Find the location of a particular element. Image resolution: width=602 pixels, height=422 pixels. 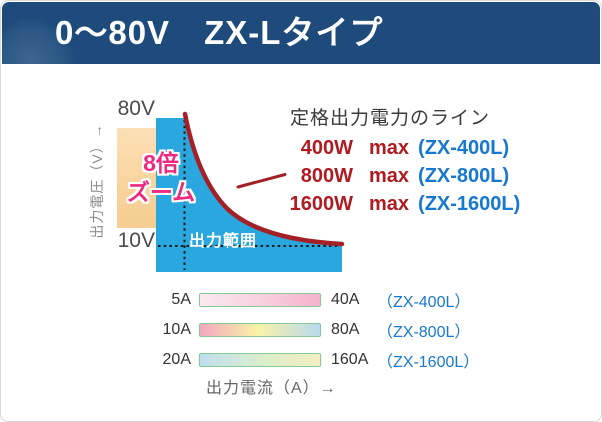

legend-row-800w: 800W max (ZX-800L) is located at coordinates (400, 179).